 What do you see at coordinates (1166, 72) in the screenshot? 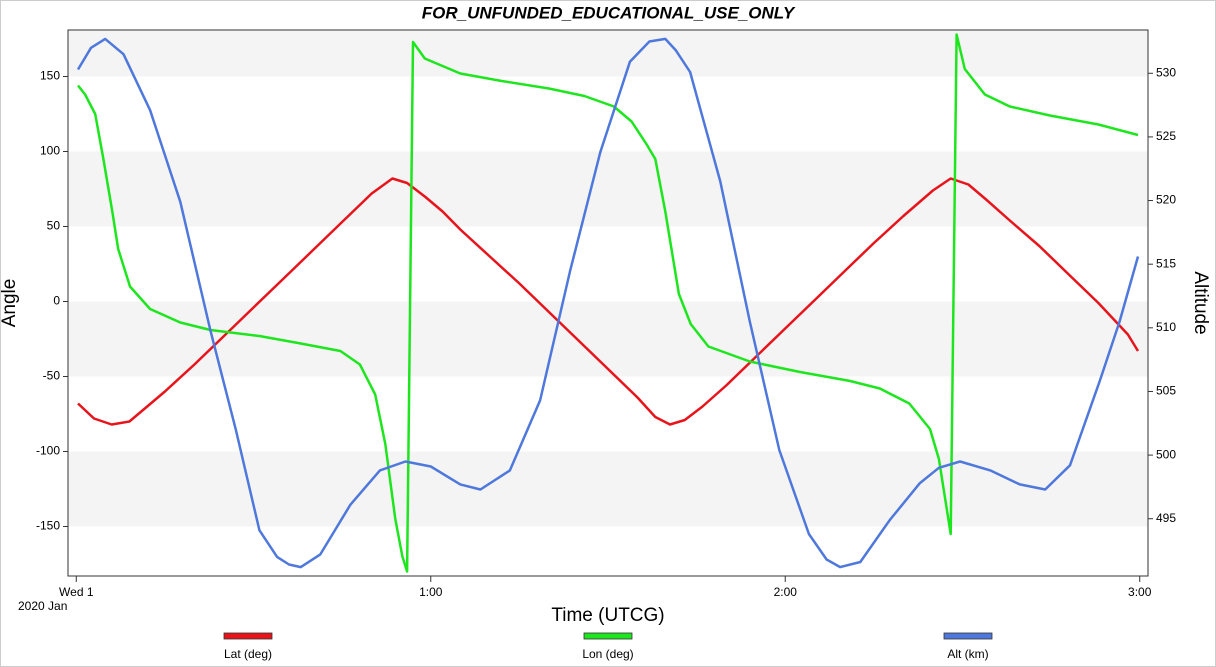
I see `y2-tick-label: 530` at bounding box center [1166, 72].